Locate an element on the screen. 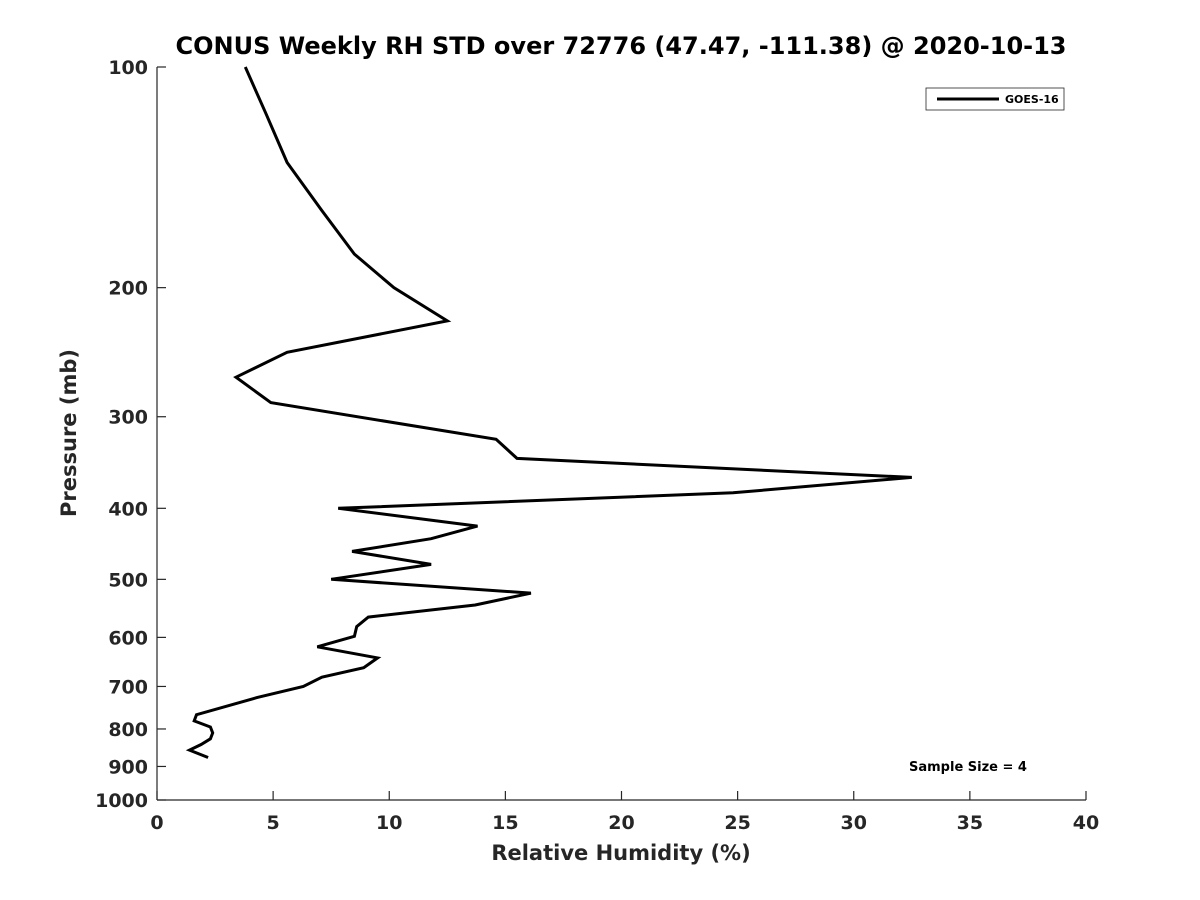 The height and width of the screenshot is (900, 1200). y-tick-label: 100 is located at coordinates (128, 68).